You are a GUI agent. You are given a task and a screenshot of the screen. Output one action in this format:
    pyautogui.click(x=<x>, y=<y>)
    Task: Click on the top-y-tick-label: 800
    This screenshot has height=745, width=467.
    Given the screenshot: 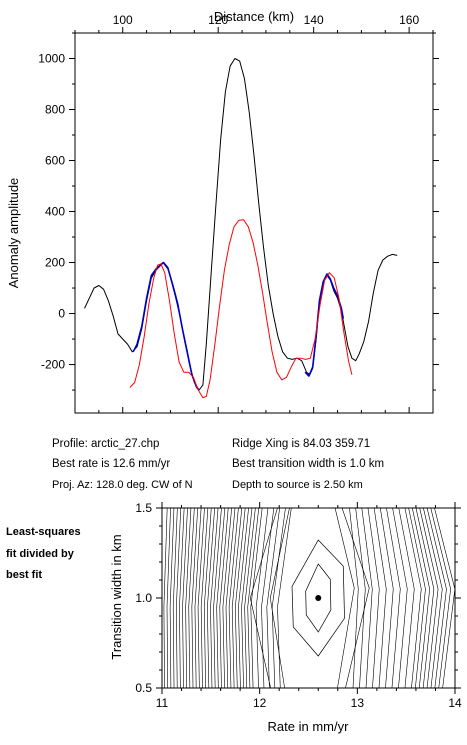 What is the action you would take?
    pyautogui.click(x=55, y=110)
    